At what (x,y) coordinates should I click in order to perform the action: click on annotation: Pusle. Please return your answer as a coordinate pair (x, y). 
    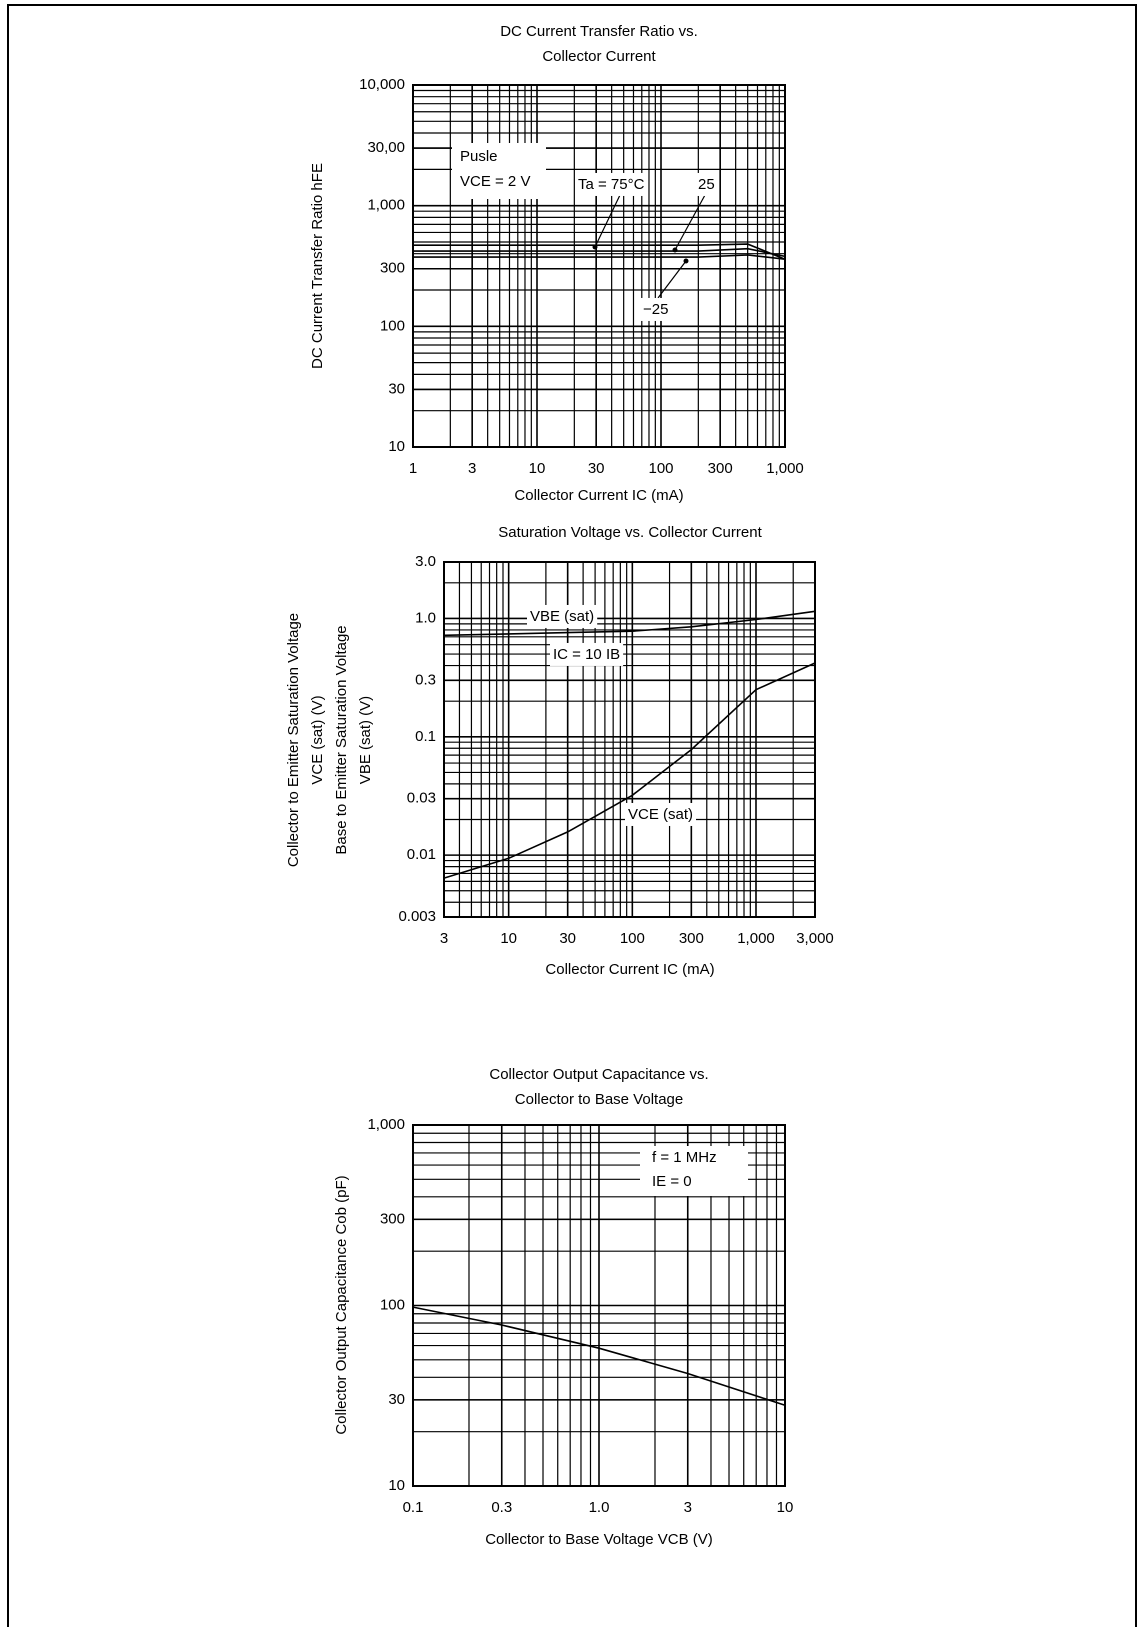
    Looking at the image, I should click on (479, 156).